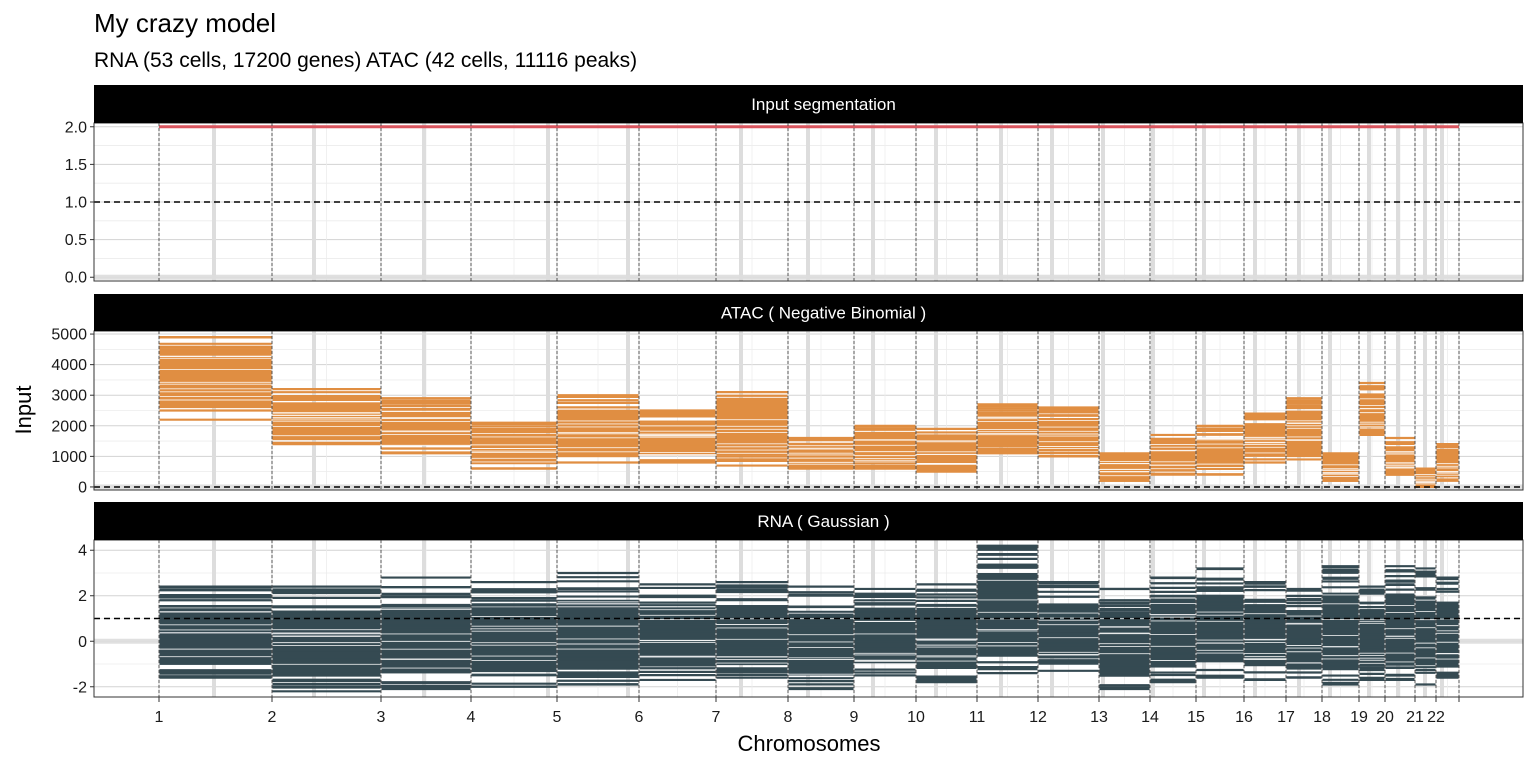 The image size is (1536, 768). I want to click on x-tick-label: 19, so click(1359, 717).